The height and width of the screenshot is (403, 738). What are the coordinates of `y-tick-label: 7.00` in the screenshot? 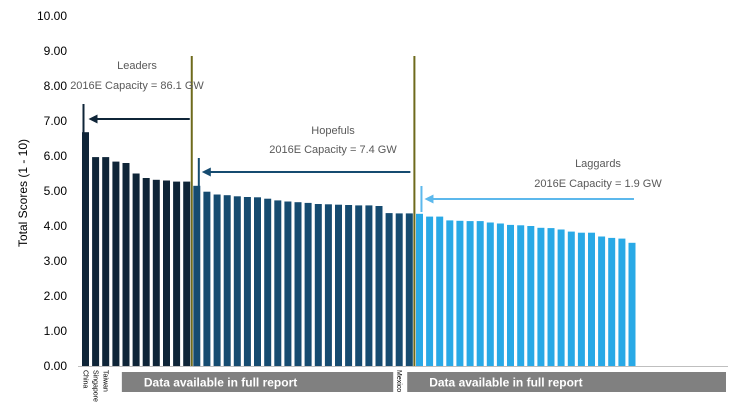 It's located at (56, 121).